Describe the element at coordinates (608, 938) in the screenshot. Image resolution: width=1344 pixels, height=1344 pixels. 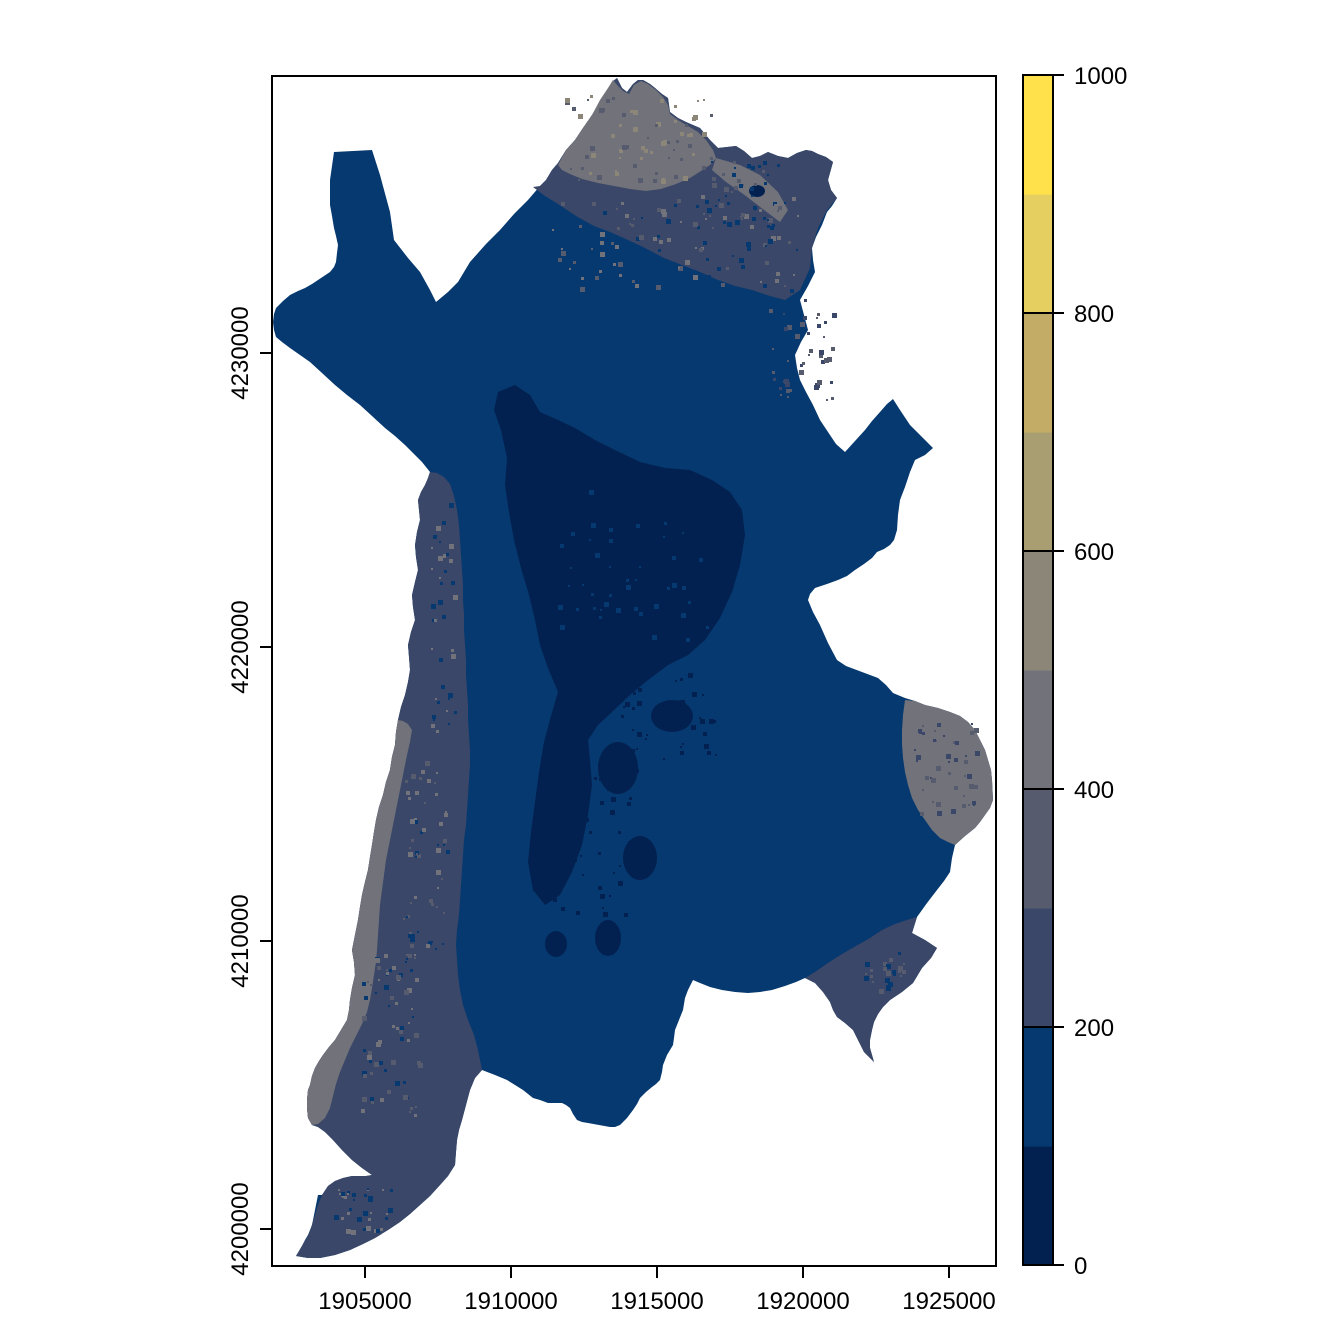
I see `region-dark-patch` at that location.